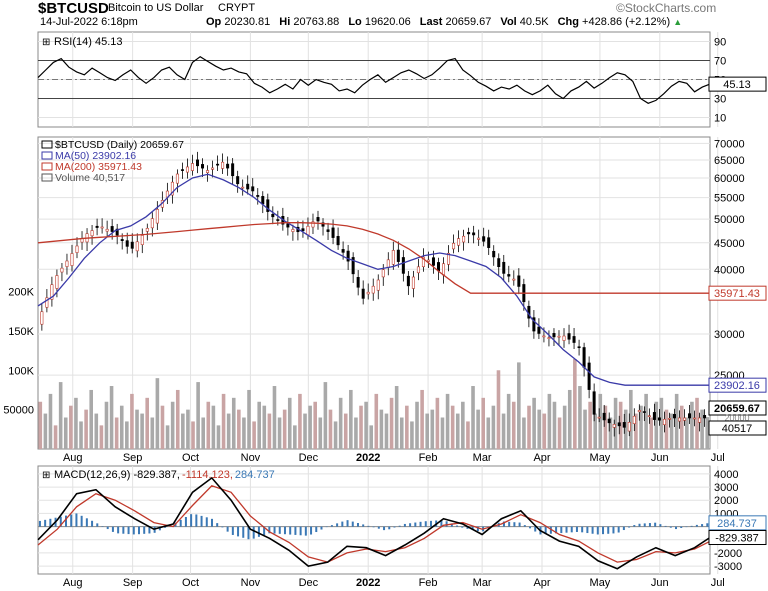 The width and height of the screenshot is (768, 591). Describe the element at coordinates (21, 371) in the screenshot. I see `volume-ytick-100K: 100K` at that location.